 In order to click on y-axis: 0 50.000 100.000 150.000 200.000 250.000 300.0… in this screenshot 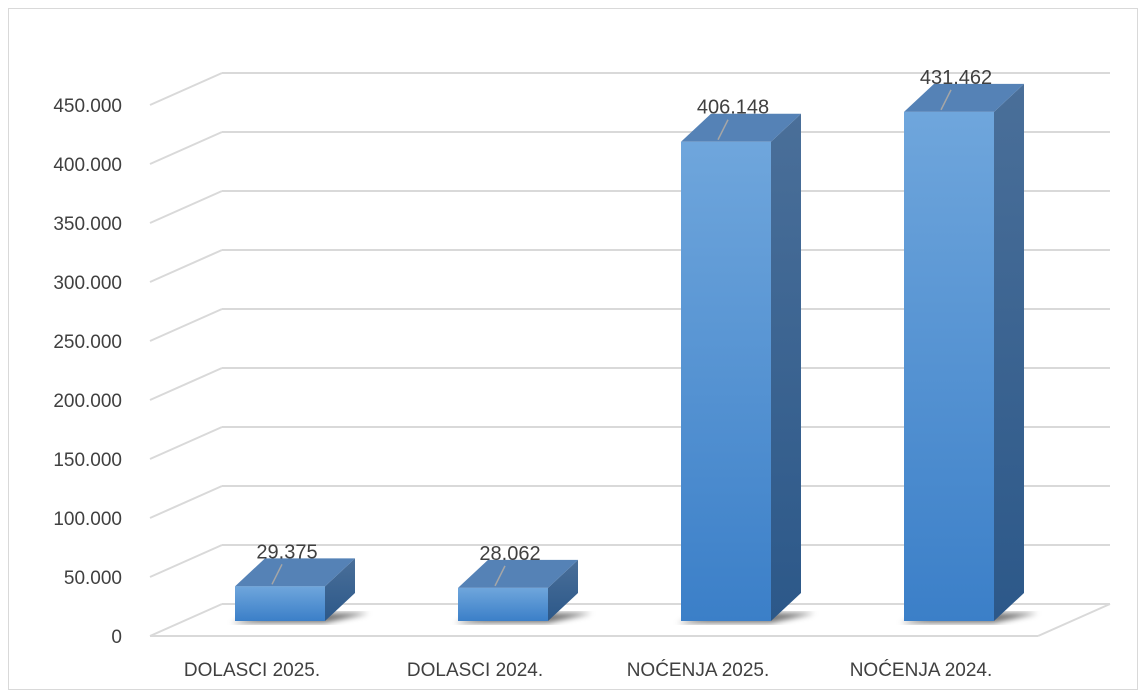, I will do `click(87, 372)`.